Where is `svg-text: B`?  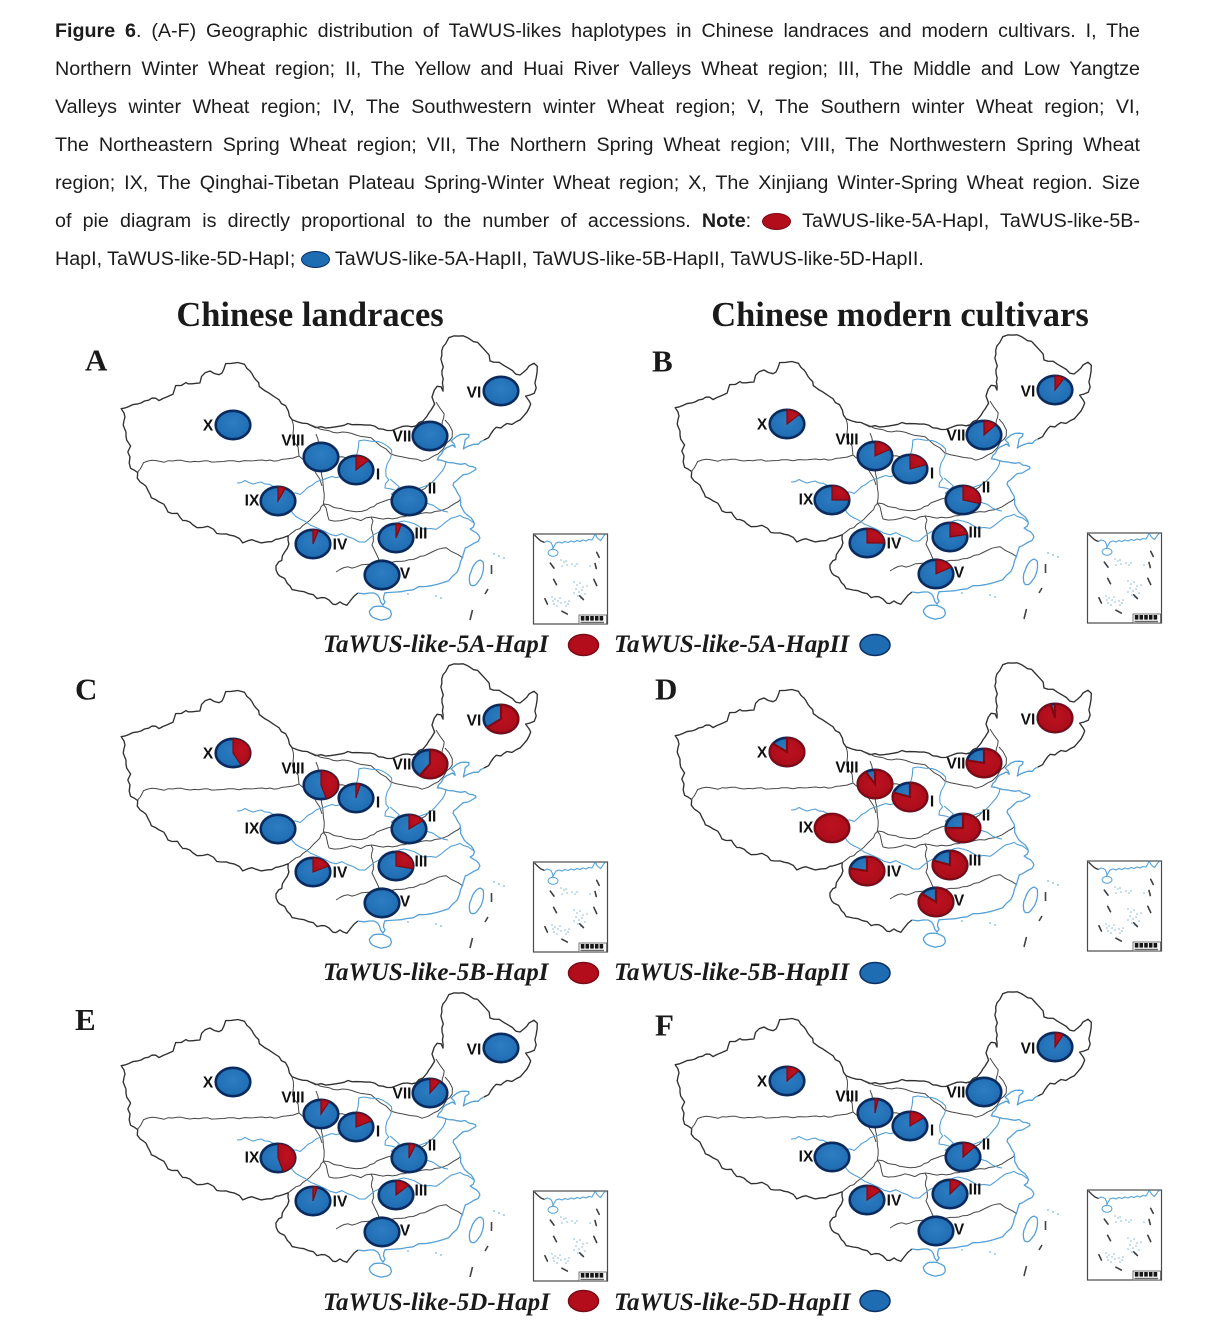
svg-text: B is located at coordinates (662, 361).